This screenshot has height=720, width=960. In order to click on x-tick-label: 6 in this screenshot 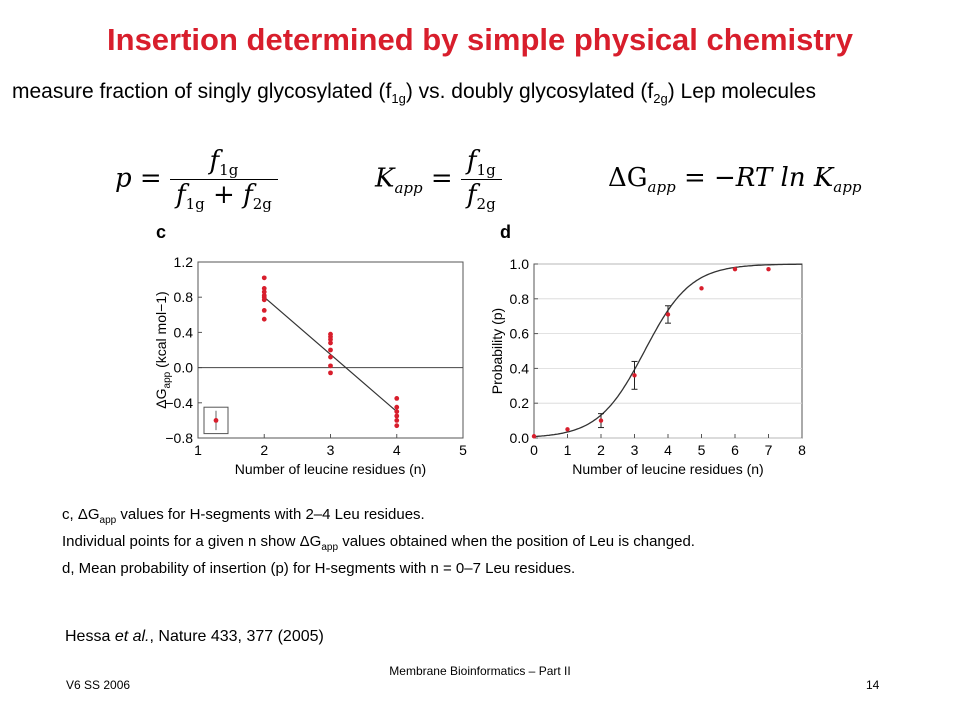, I will do `click(735, 450)`.